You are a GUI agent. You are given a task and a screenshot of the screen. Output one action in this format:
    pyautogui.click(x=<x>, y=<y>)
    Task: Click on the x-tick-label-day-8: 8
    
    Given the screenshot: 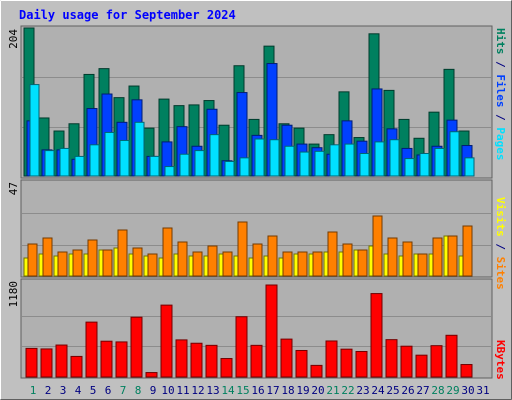 What is the action you would take?
    pyautogui.click(x=138, y=390)
    